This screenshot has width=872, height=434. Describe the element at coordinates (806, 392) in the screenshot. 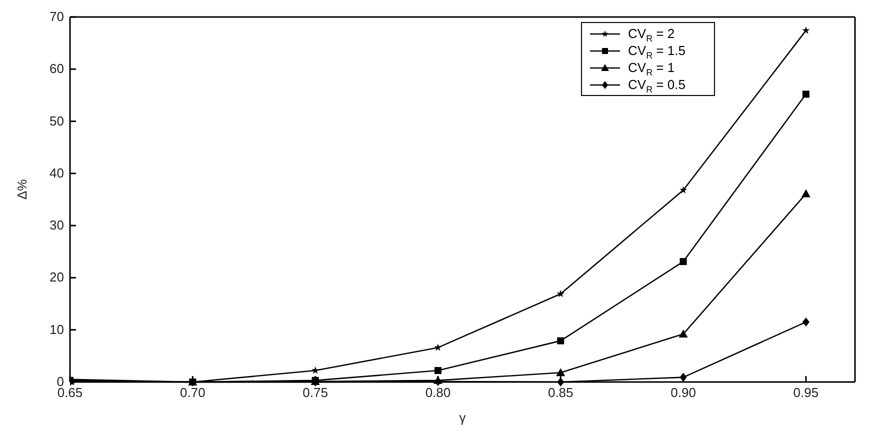

I see `x-tick-label: 0.95` at that location.